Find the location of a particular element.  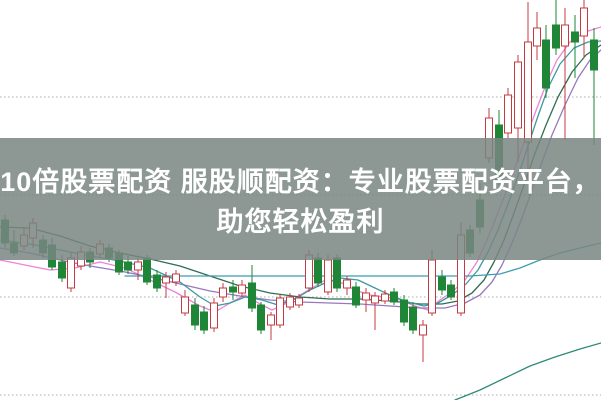

candle-26-body is located at coordinates (252, 295).